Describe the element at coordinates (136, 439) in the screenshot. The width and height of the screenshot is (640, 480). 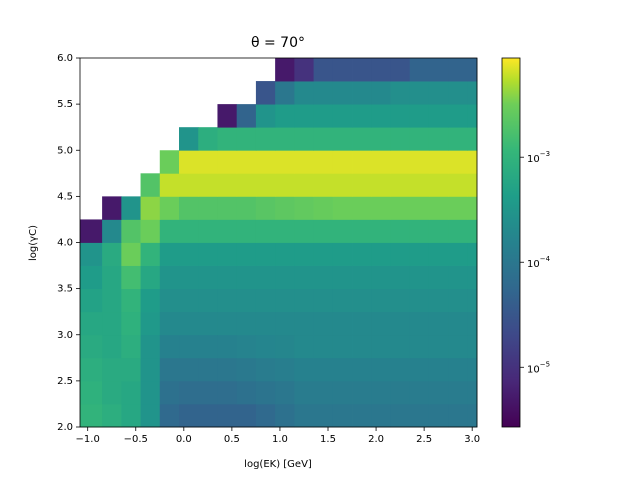
I see `x-tick-label: −0.5` at that location.